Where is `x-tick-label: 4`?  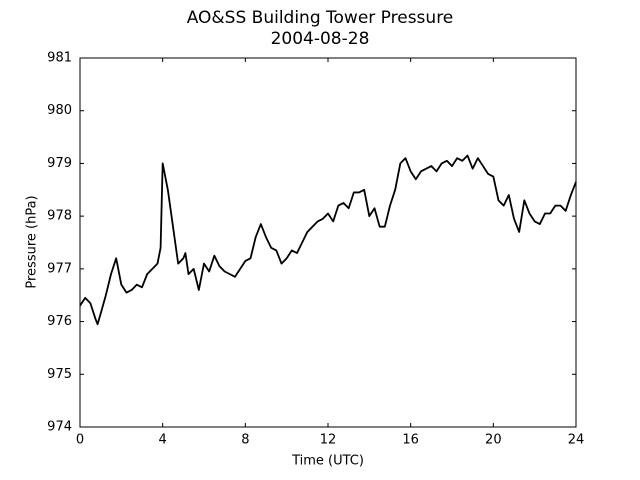 x-tick-label: 4 is located at coordinates (163, 440).